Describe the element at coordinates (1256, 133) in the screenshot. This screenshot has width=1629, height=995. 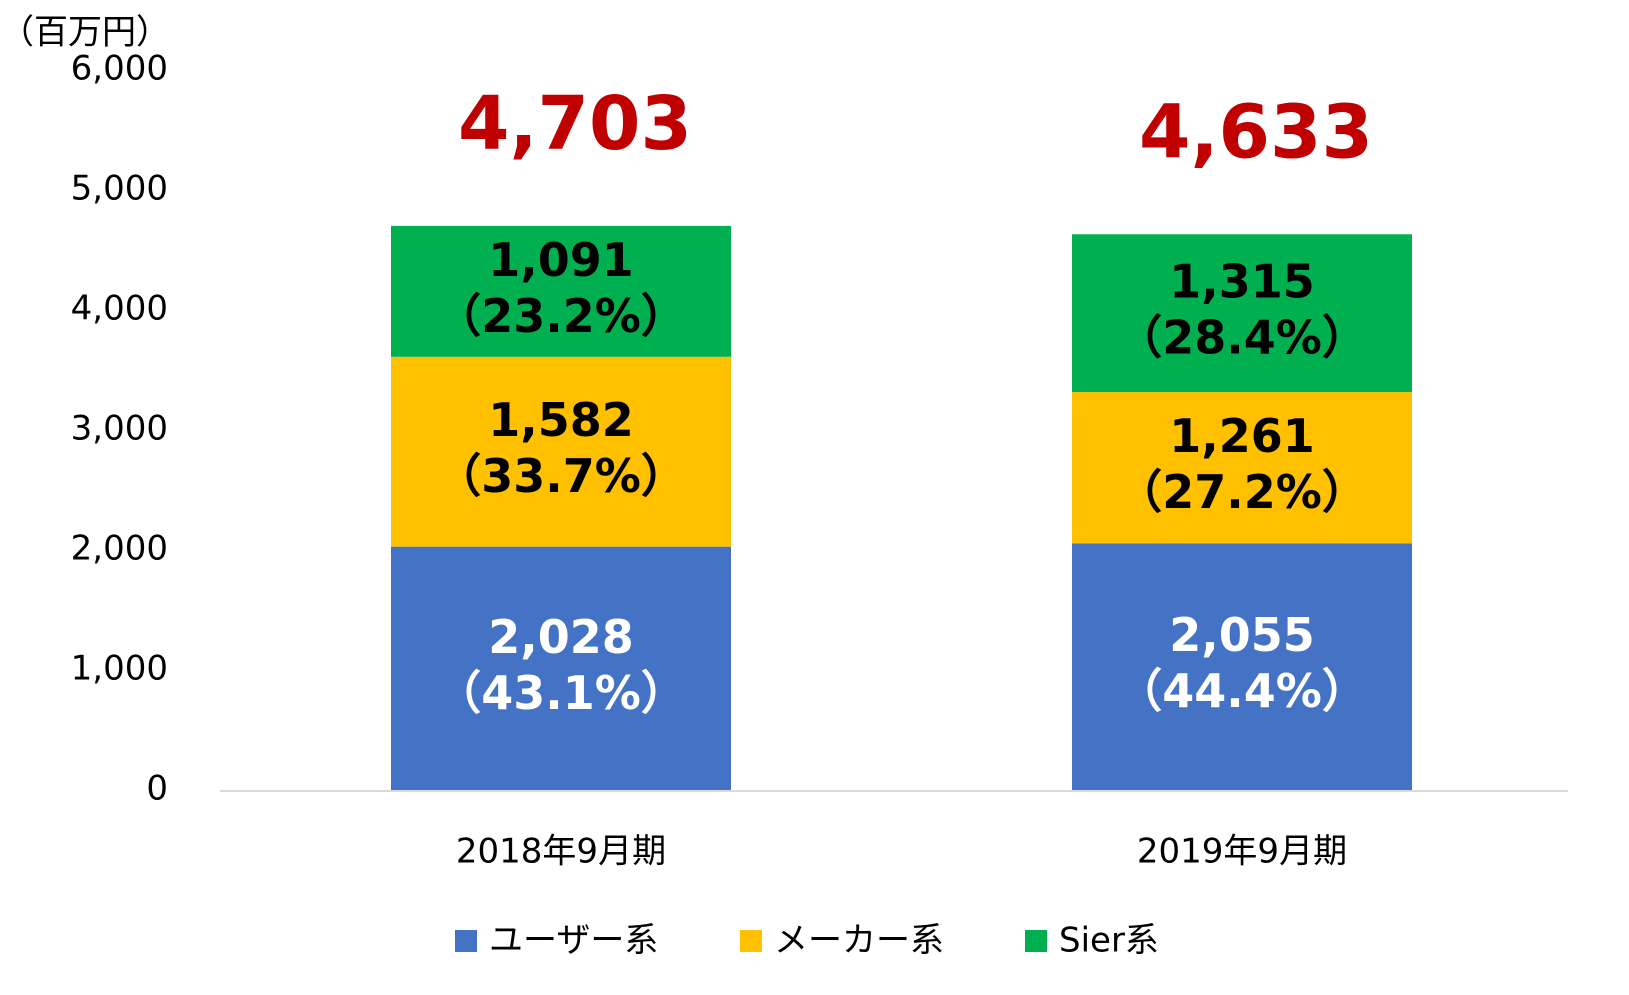
I see `total-label: 4,633` at that location.